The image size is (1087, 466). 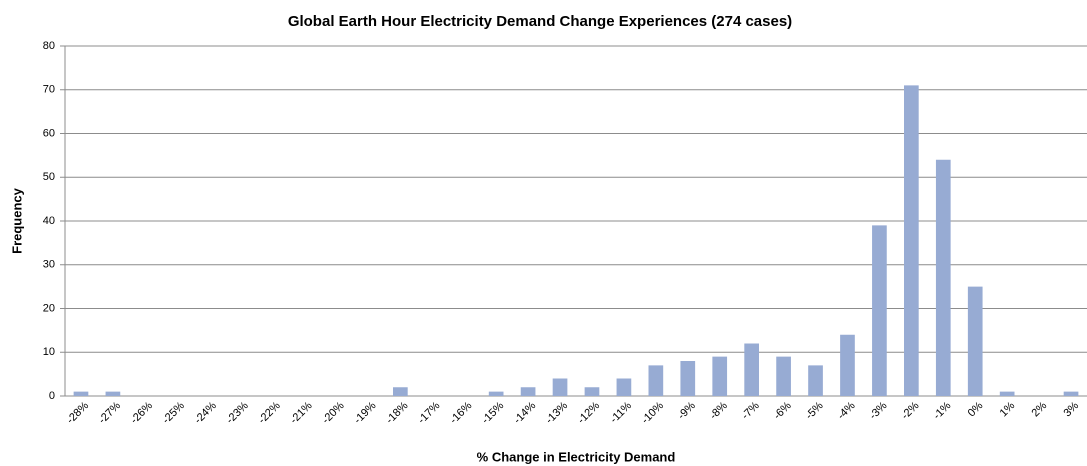 I want to click on x-tick-label: -21%, so click(x=301, y=413).